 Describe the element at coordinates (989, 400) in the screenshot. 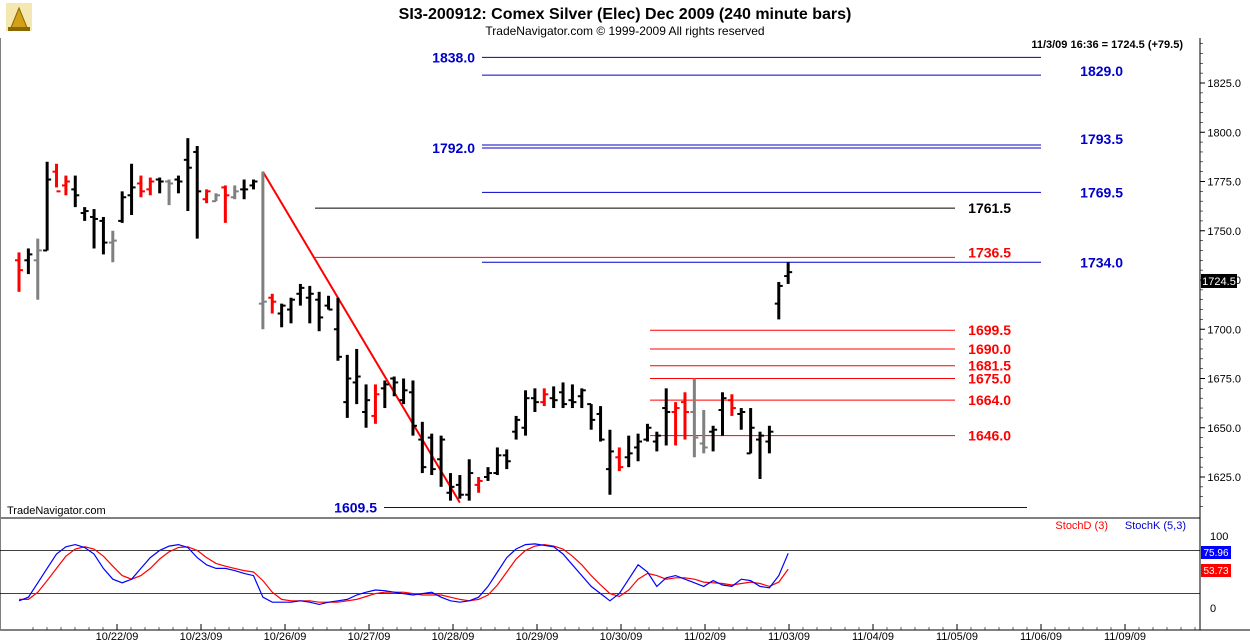

I see `level-label: 1664.0` at that location.